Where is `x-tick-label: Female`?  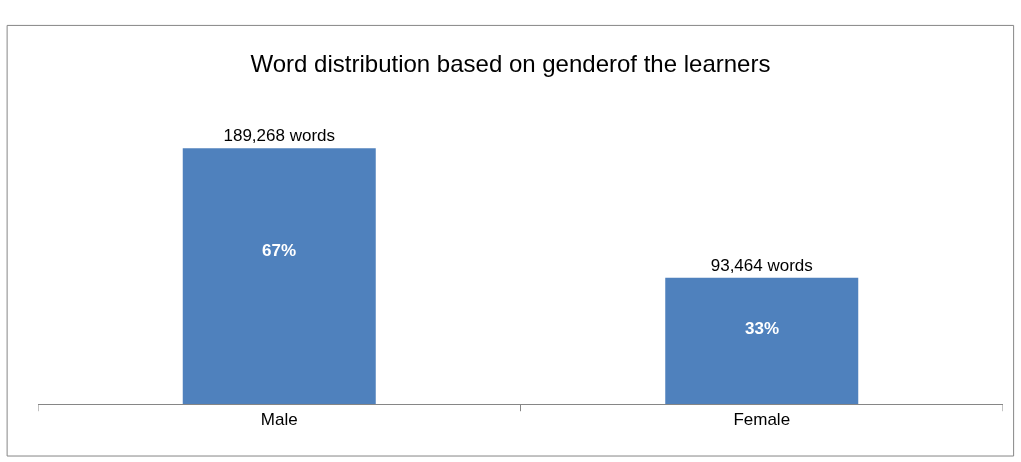
x-tick-label: Female is located at coordinates (762, 420).